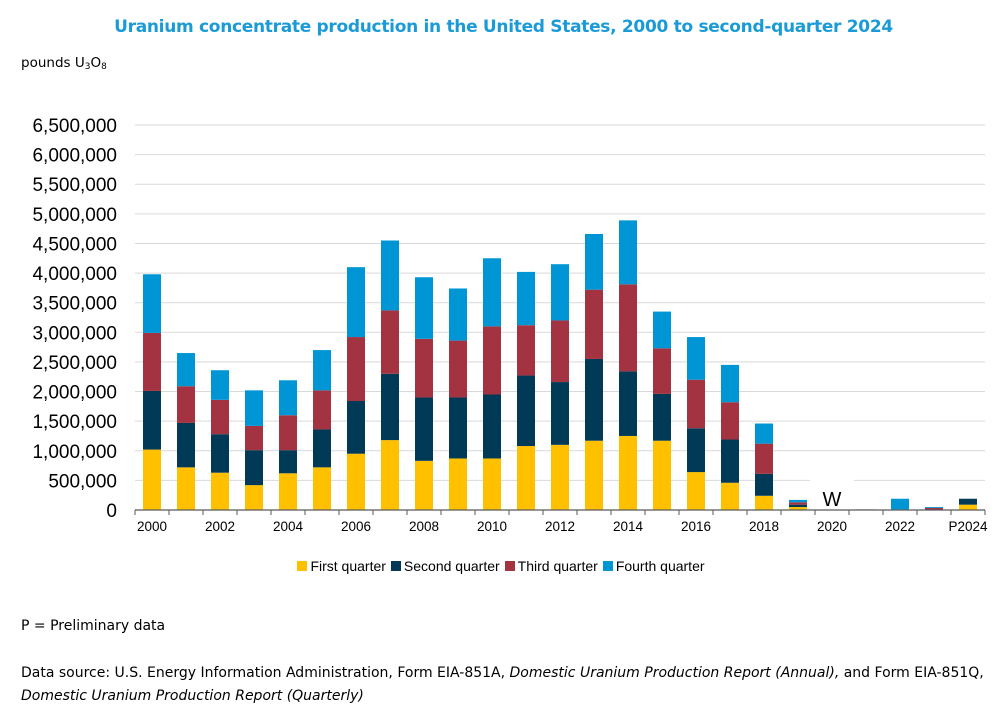 This screenshot has height=721, width=1007. I want to click on y-tick-label: 1,500,000, so click(74, 422).